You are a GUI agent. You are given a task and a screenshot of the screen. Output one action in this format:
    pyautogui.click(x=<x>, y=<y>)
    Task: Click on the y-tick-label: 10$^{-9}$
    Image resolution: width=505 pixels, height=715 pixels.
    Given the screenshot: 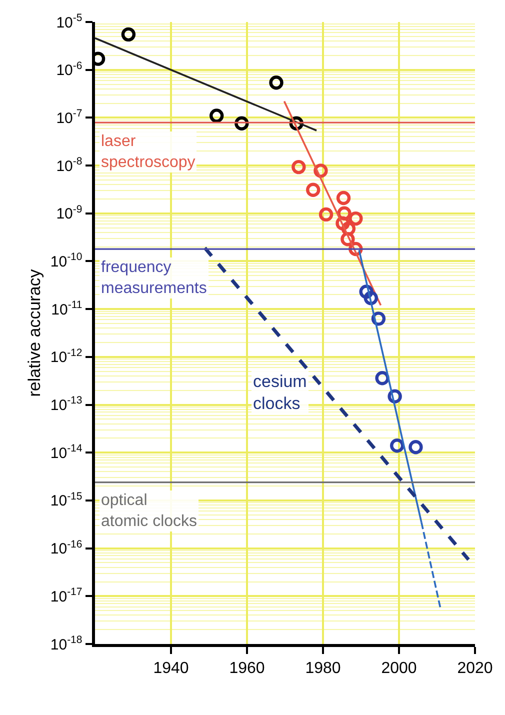 What is the action you would take?
    pyautogui.click(x=69, y=213)
    